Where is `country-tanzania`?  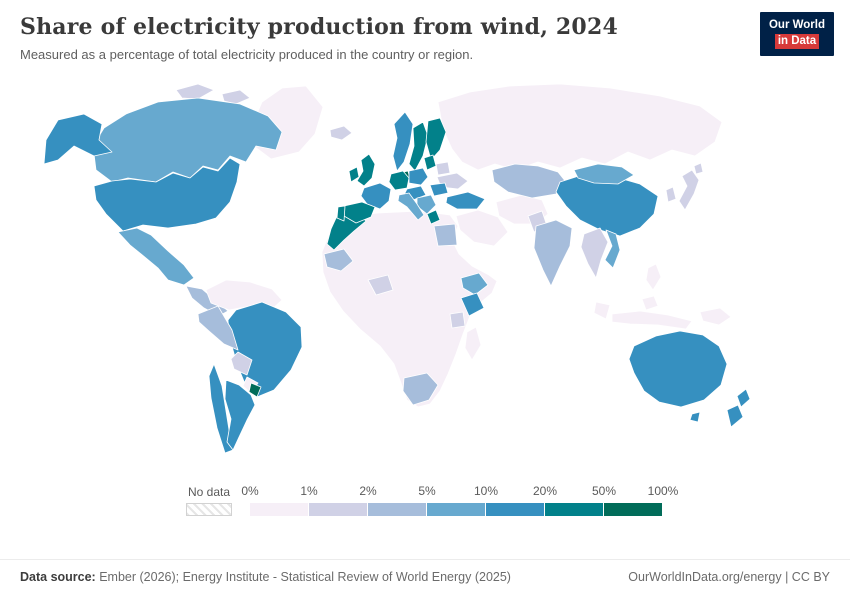
country-tanzania is located at coordinates (457, 320).